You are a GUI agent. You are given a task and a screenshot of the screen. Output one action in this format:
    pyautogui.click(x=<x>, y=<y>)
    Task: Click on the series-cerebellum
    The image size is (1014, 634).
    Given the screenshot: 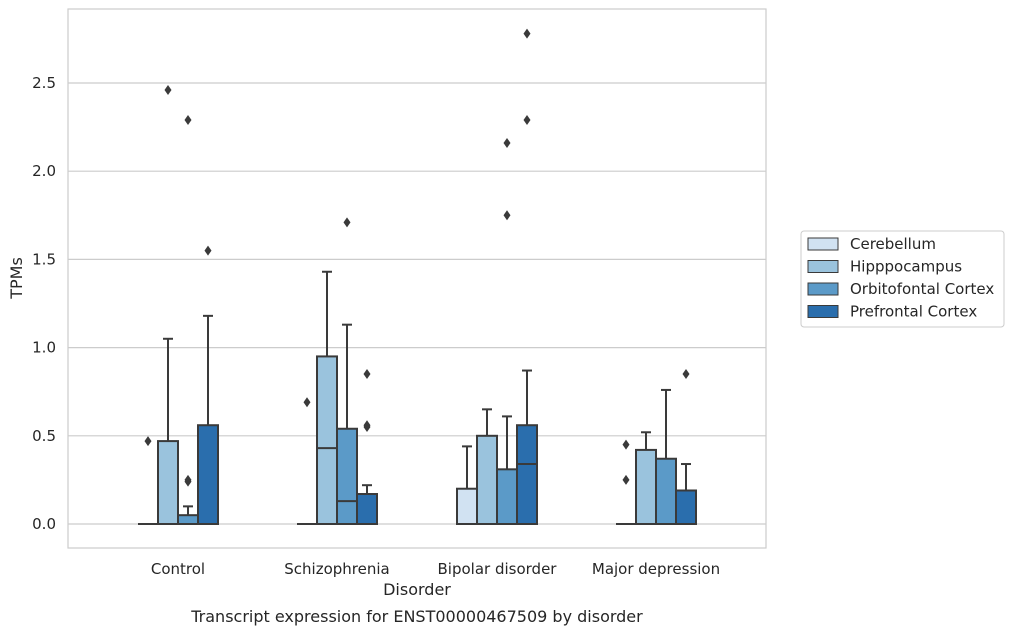 What is the action you would take?
    pyautogui.click(x=387, y=461)
    